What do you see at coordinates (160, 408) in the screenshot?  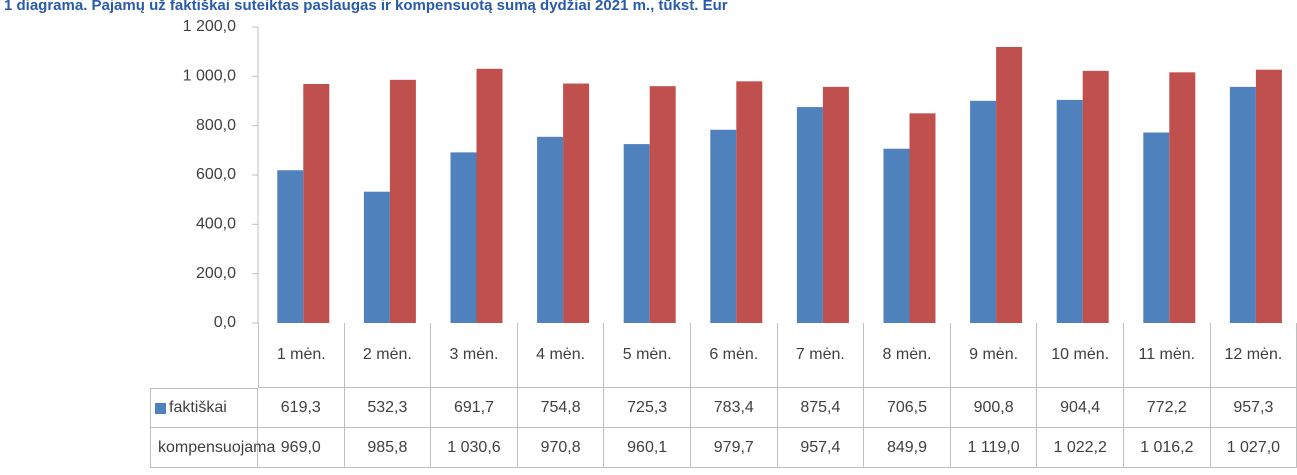 I see `legend-swatch` at bounding box center [160, 408].